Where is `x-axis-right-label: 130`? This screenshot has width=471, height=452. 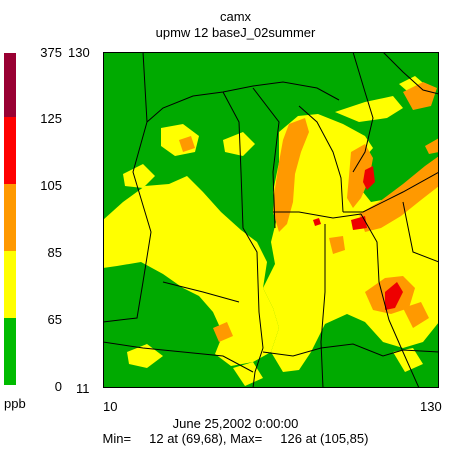
x-axis-right-label: 130 is located at coordinates (431, 406).